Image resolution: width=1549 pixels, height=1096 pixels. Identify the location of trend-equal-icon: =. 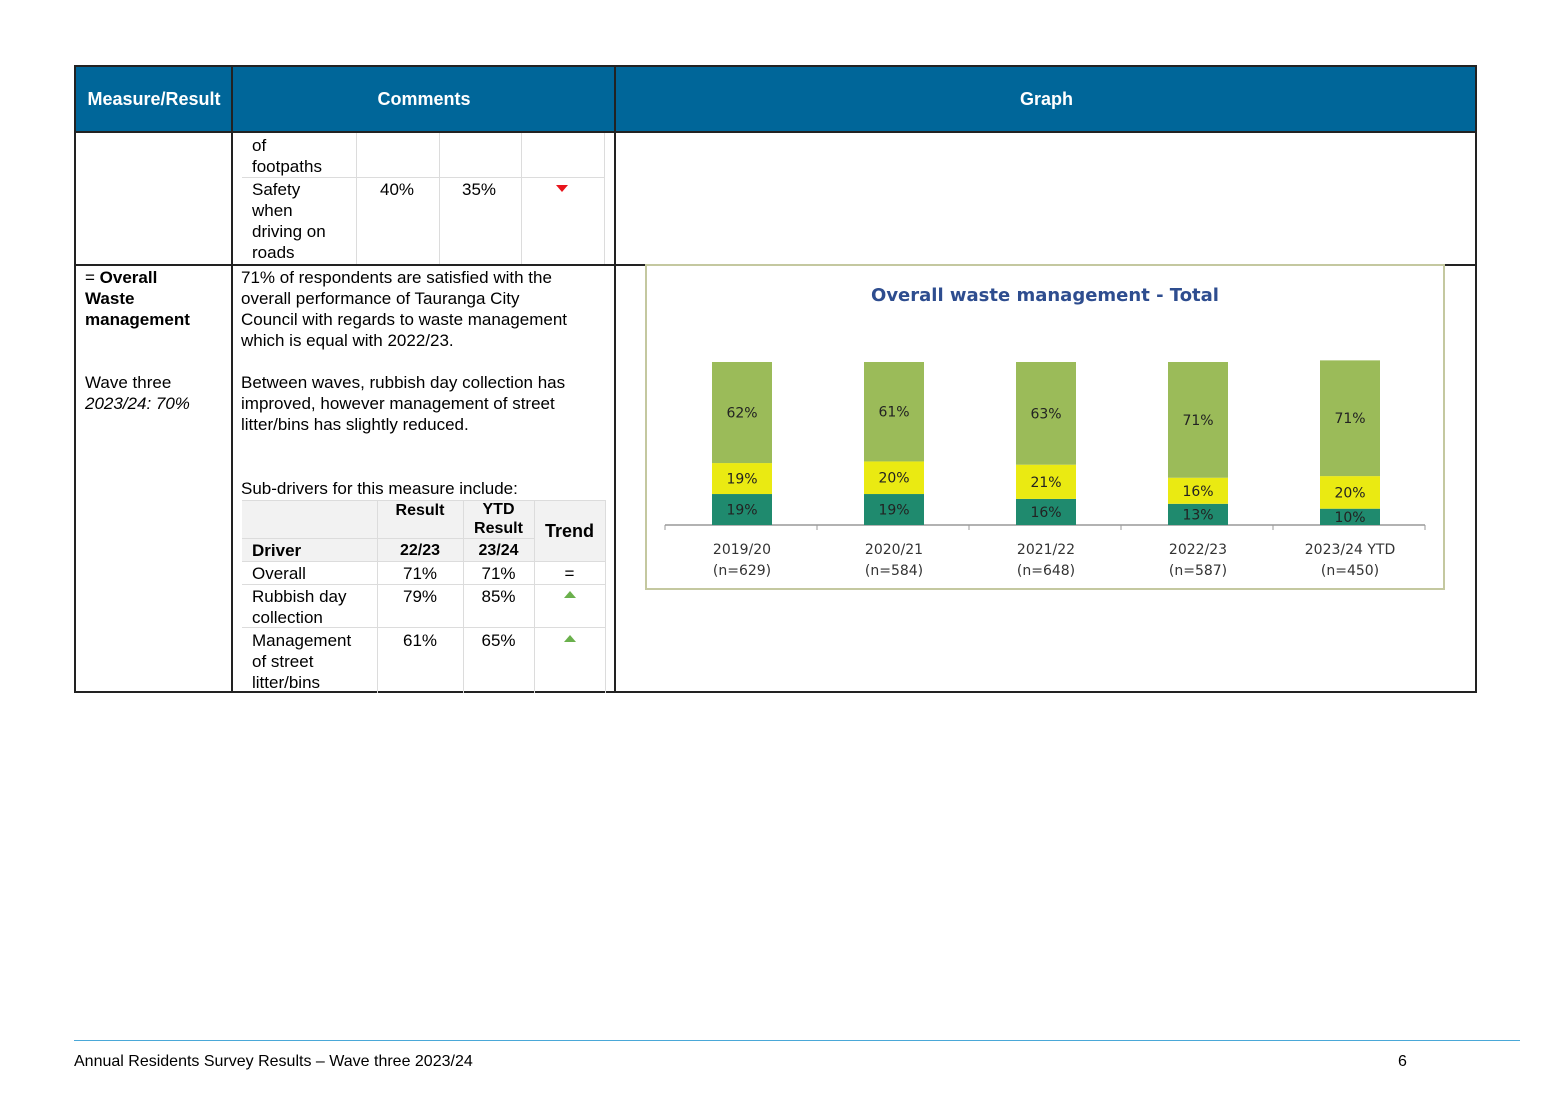
(569, 573).